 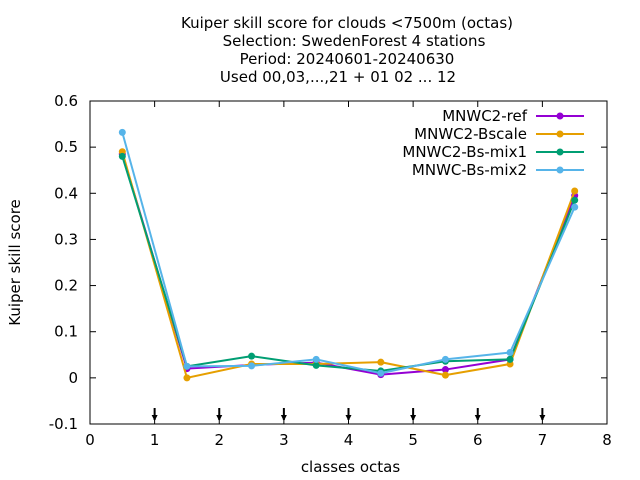 What do you see at coordinates (413, 440) in the screenshot?
I see `x-tick-label: 5` at bounding box center [413, 440].